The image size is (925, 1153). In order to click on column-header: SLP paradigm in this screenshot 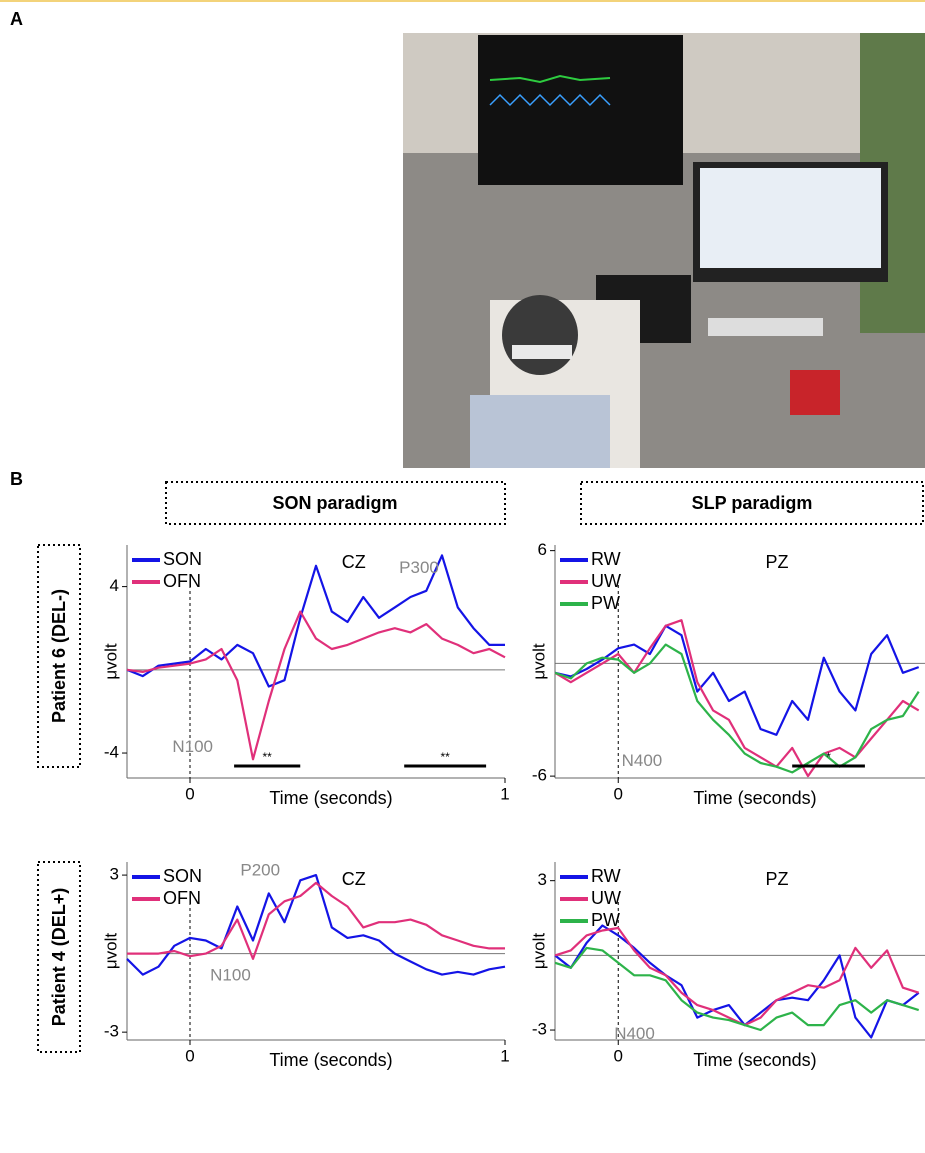, I will do `click(752, 503)`.